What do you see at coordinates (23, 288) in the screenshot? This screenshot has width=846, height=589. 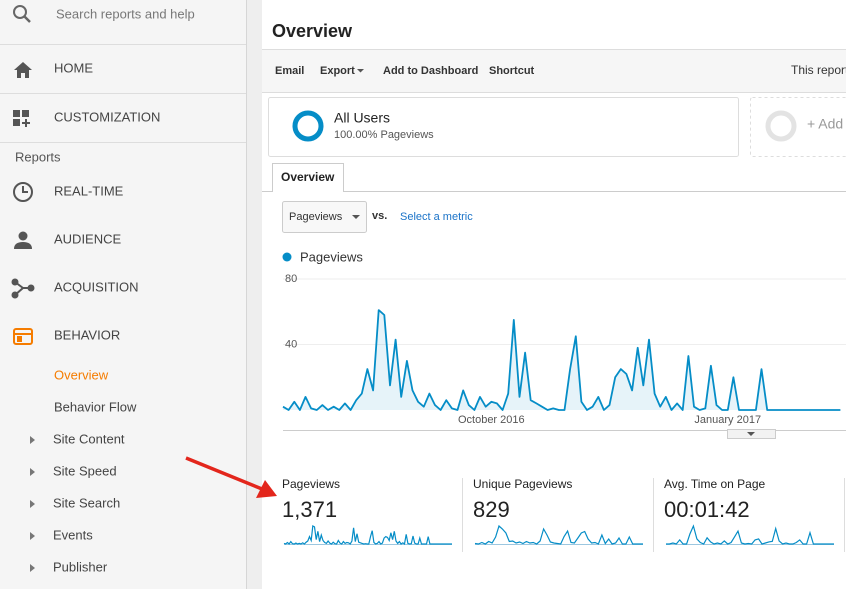 I see `acquisition-icon` at bounding box center [23, 288].